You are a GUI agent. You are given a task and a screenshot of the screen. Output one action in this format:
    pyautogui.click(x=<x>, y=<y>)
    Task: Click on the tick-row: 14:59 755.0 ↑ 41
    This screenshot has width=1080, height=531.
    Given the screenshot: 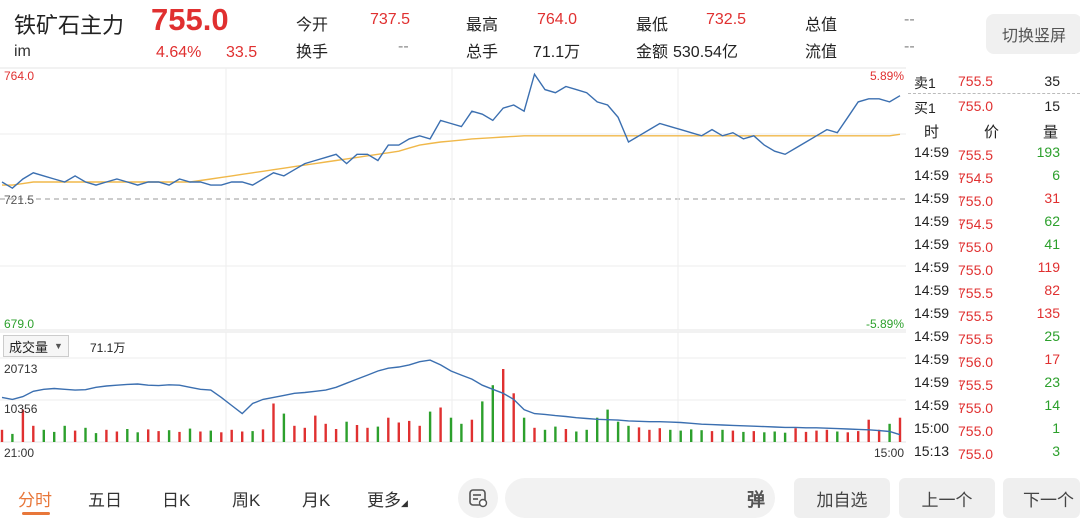 What is the action you would take?
    pyautogui.click(x=987, y=245)
    